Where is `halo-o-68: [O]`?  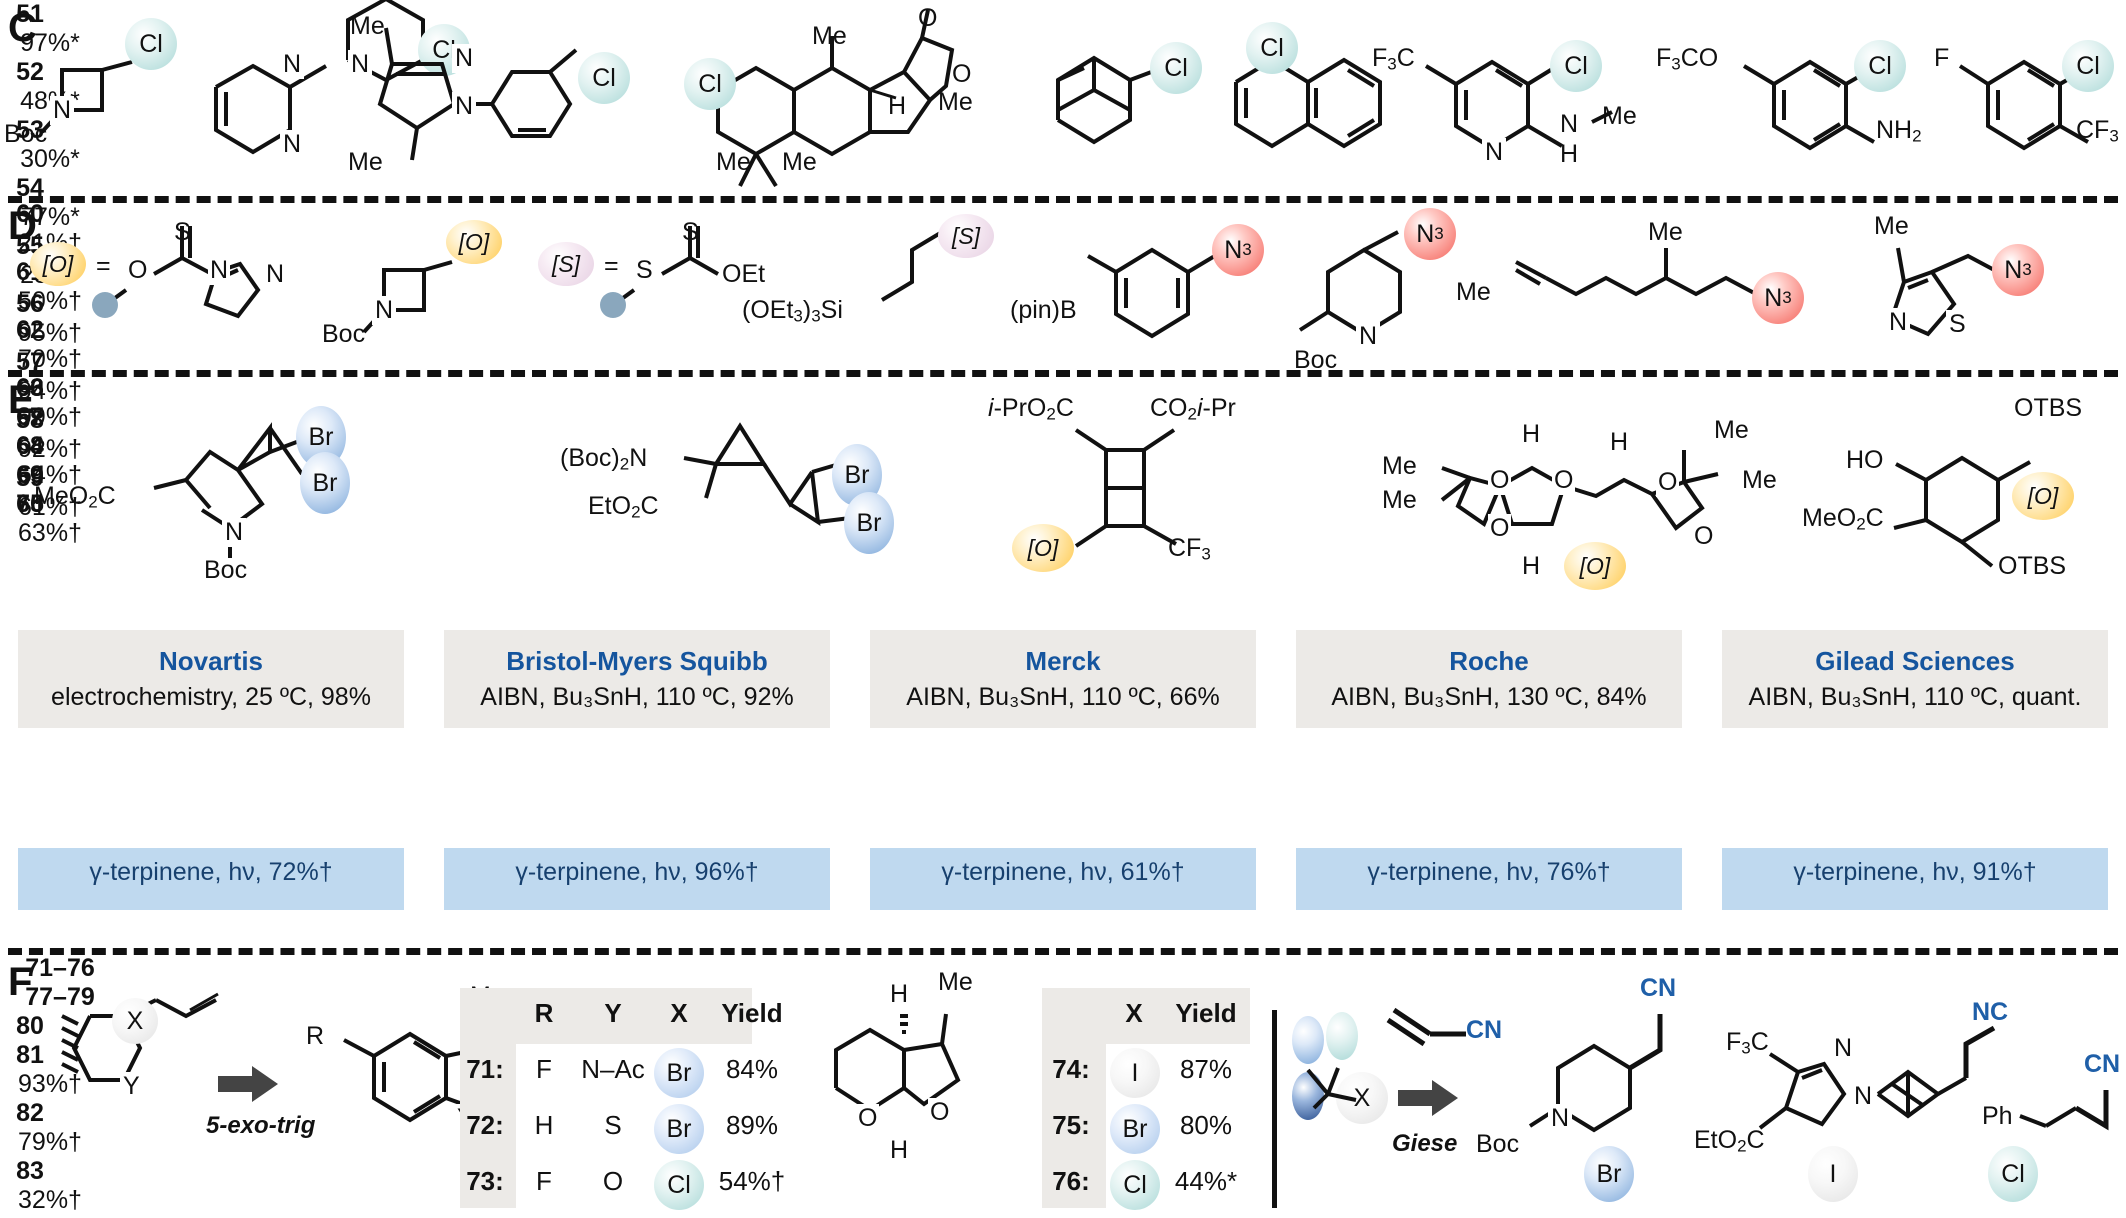
halo-o-68: [O] is located at coordinates (1043, 548).